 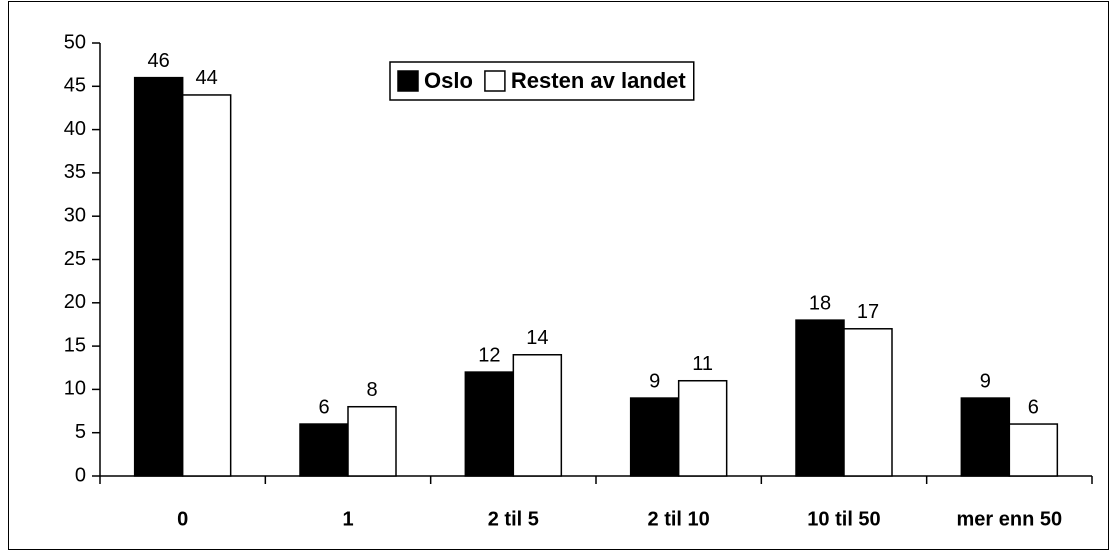 I want to click on x-tick-label: 0, so click(x=182, y=519).